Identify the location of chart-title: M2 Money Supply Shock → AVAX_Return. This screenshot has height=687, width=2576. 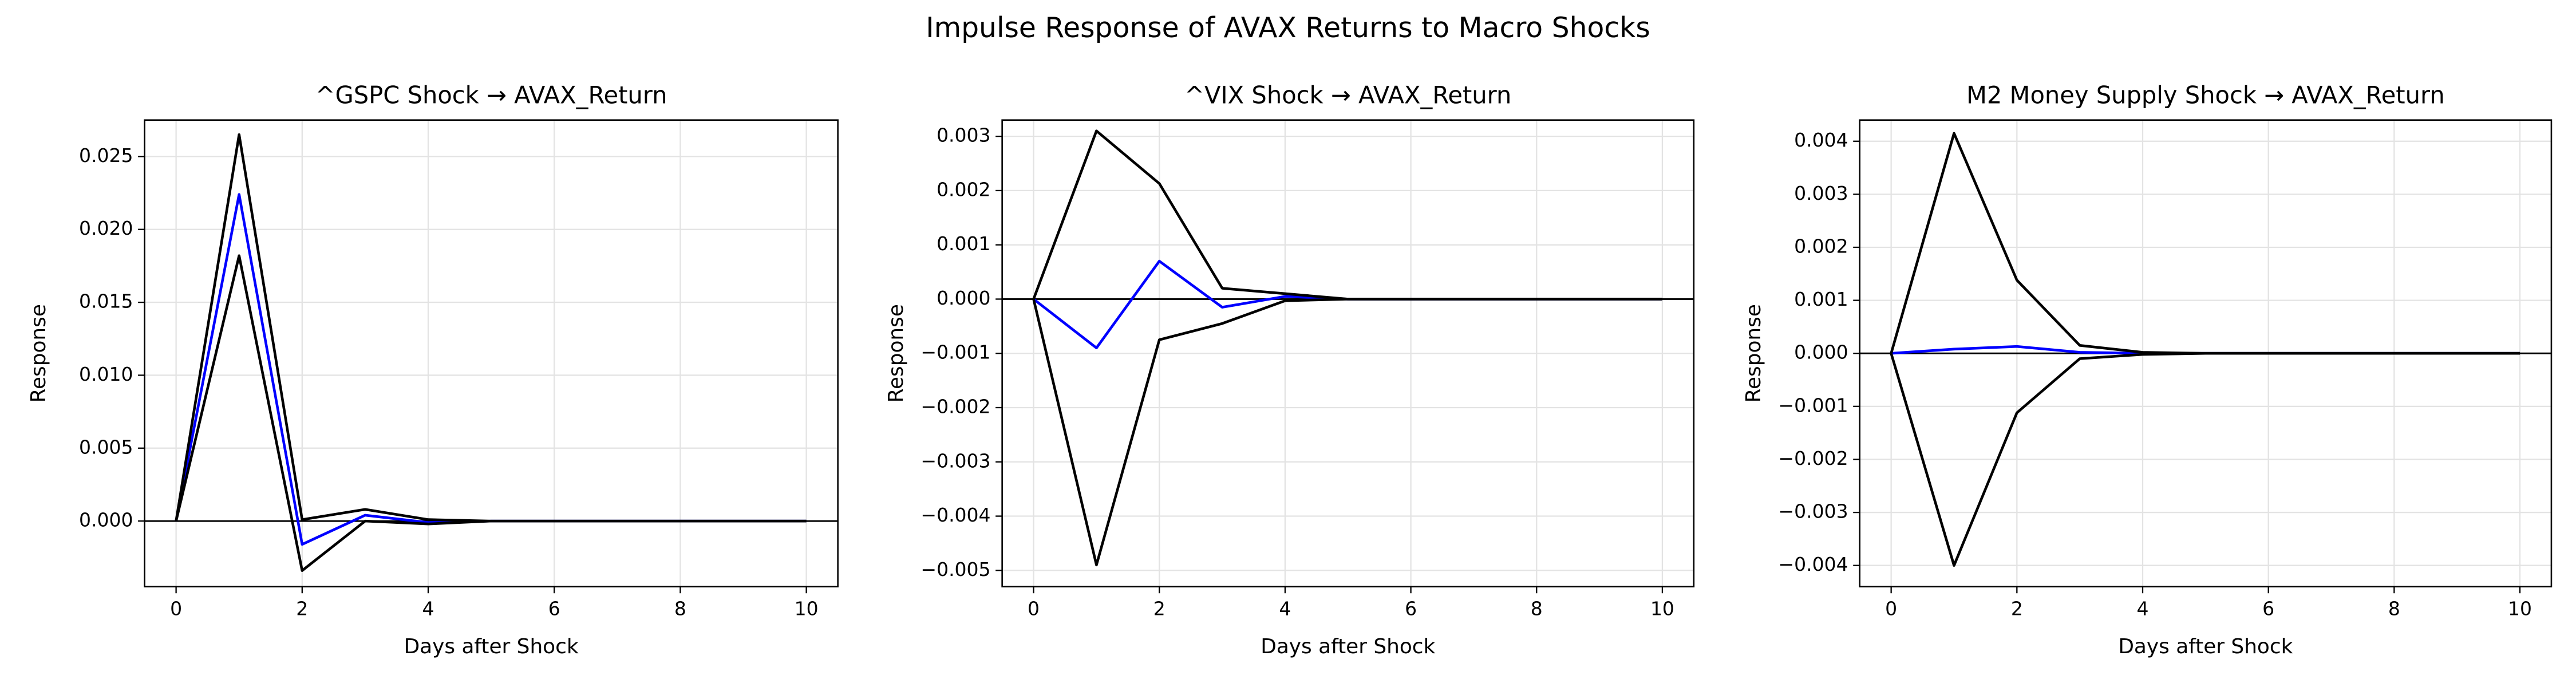
(2205, 95).